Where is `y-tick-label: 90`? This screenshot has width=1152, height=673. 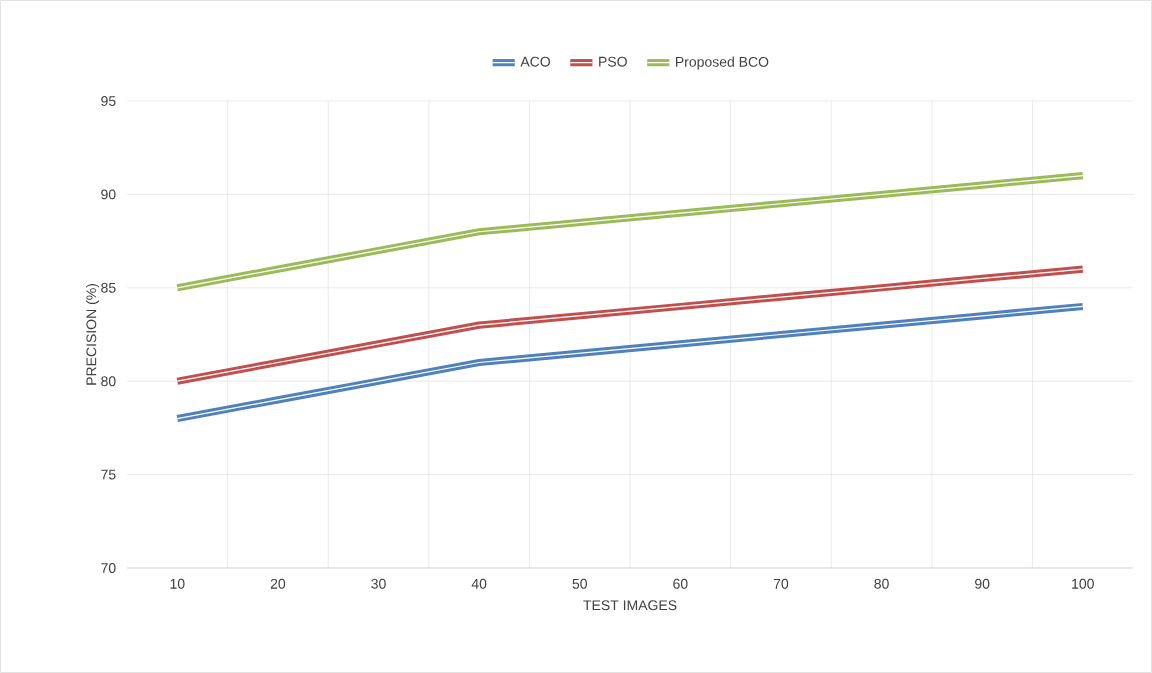
y-tick-label: 90 is located at coordinates (108, 194).